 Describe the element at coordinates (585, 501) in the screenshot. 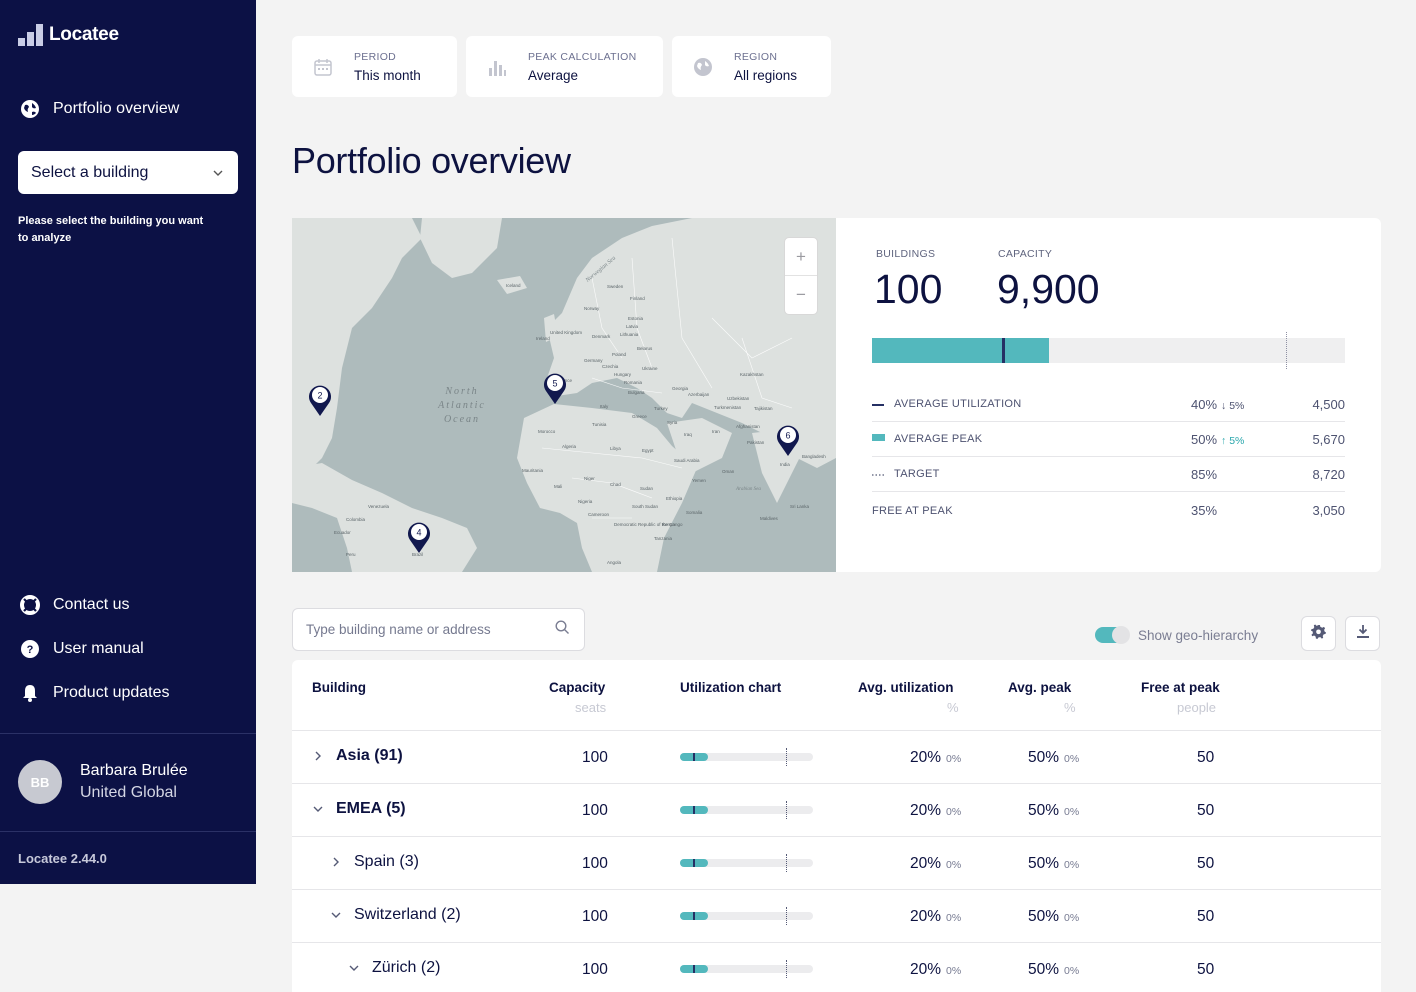

I see `map-place-label: Nigeria` at that location.